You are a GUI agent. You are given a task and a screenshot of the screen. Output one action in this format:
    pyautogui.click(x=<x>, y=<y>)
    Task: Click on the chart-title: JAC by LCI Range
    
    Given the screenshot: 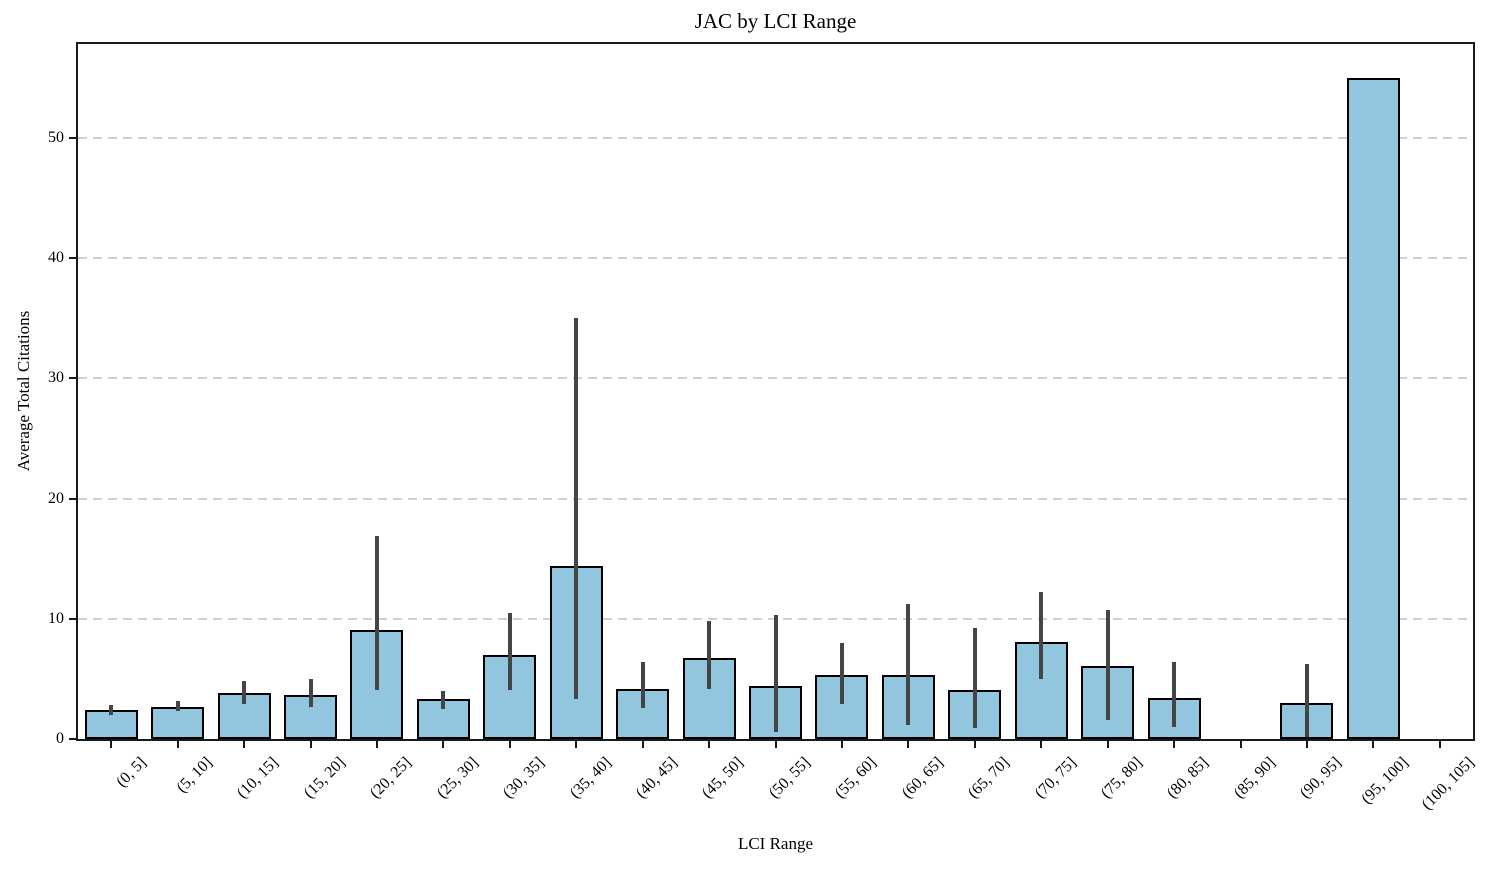 What is the action you would take?
    pyautogui.click(x=775, y=21)
    